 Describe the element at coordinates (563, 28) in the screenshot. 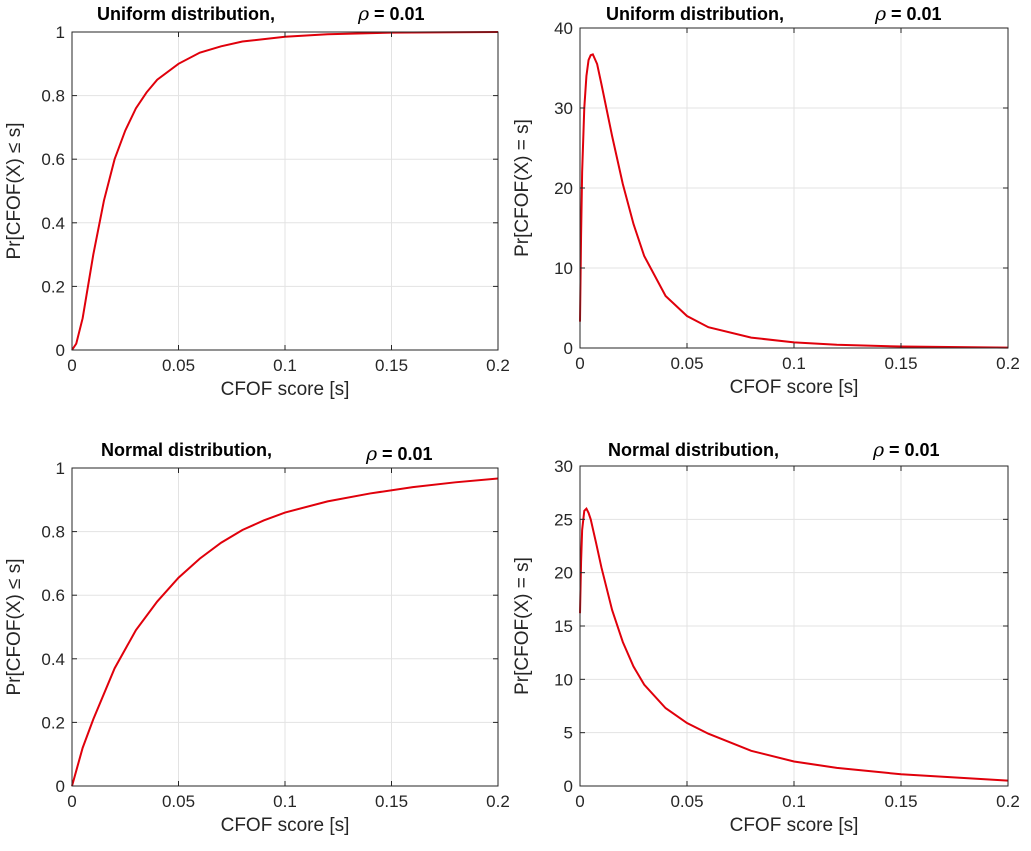

I see `y-tick-label: 40` at that location.